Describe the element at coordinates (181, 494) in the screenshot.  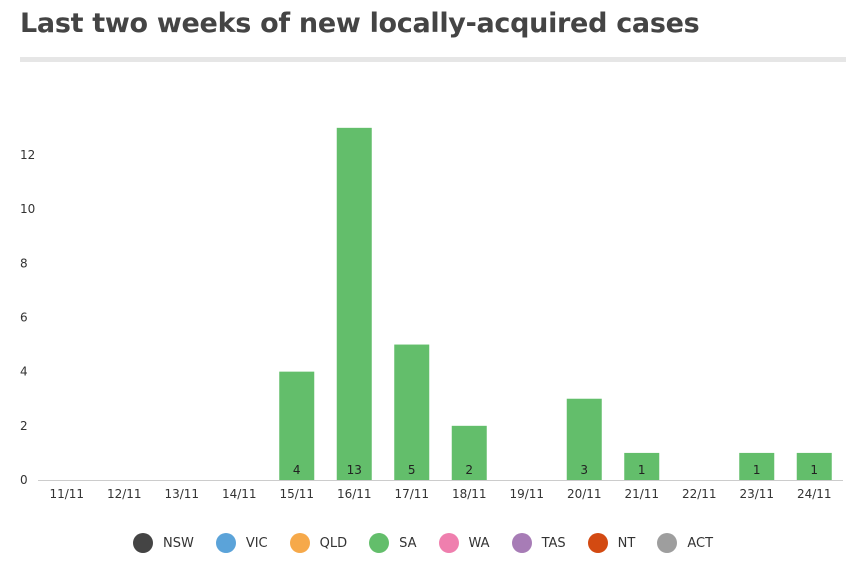
I see `x-tick-label: 13/11` at that location.